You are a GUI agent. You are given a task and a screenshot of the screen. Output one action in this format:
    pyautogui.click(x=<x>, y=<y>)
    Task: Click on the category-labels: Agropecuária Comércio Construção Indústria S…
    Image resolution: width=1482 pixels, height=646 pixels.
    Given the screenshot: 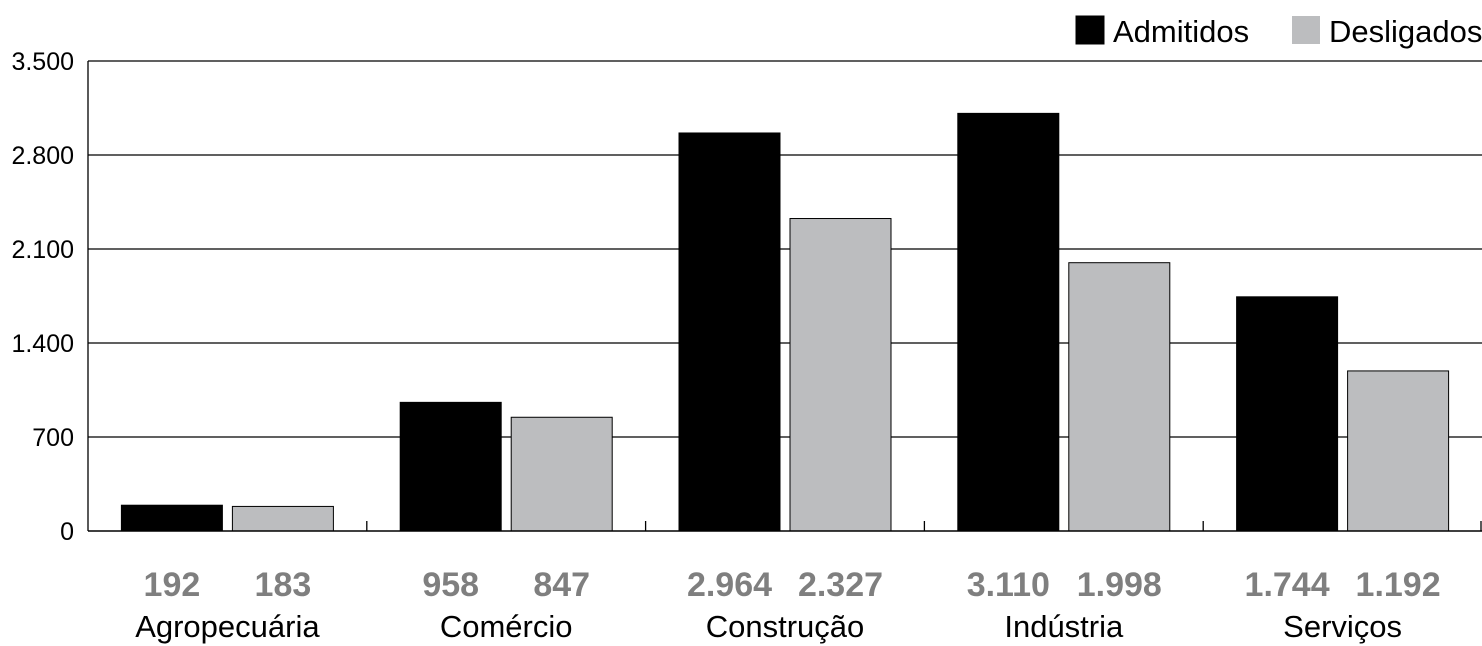 What is the action you would take?
    pyautogui.click(x=768, y=626)
    